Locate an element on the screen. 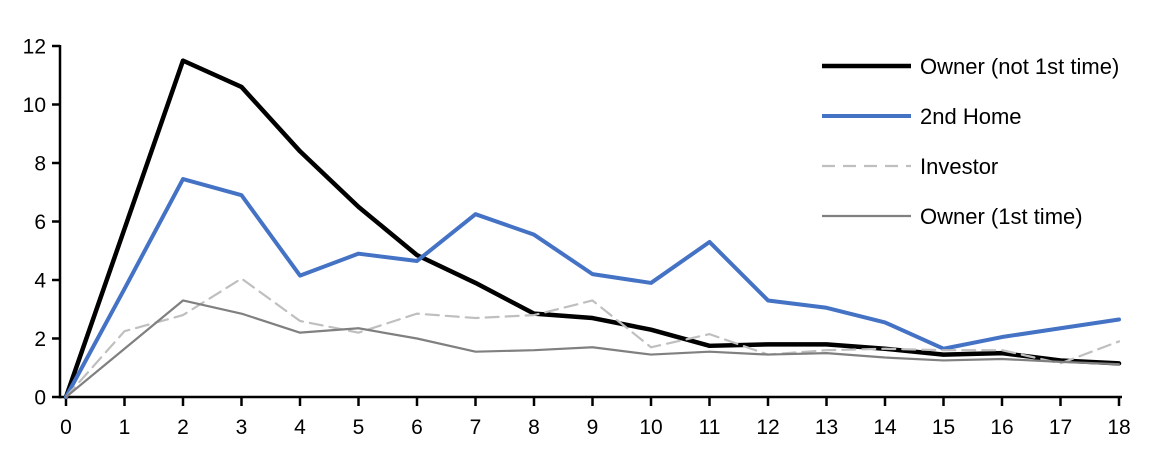  legend-label-owner-not-1st-time: Owner (not 1st time) is located at coordinates (1019, 66).